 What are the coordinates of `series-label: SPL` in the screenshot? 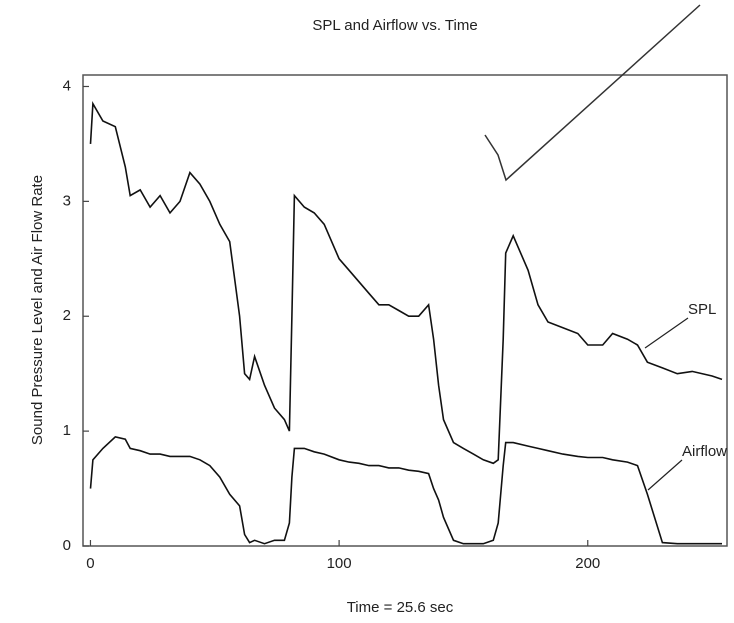 It's located at (702, 309).